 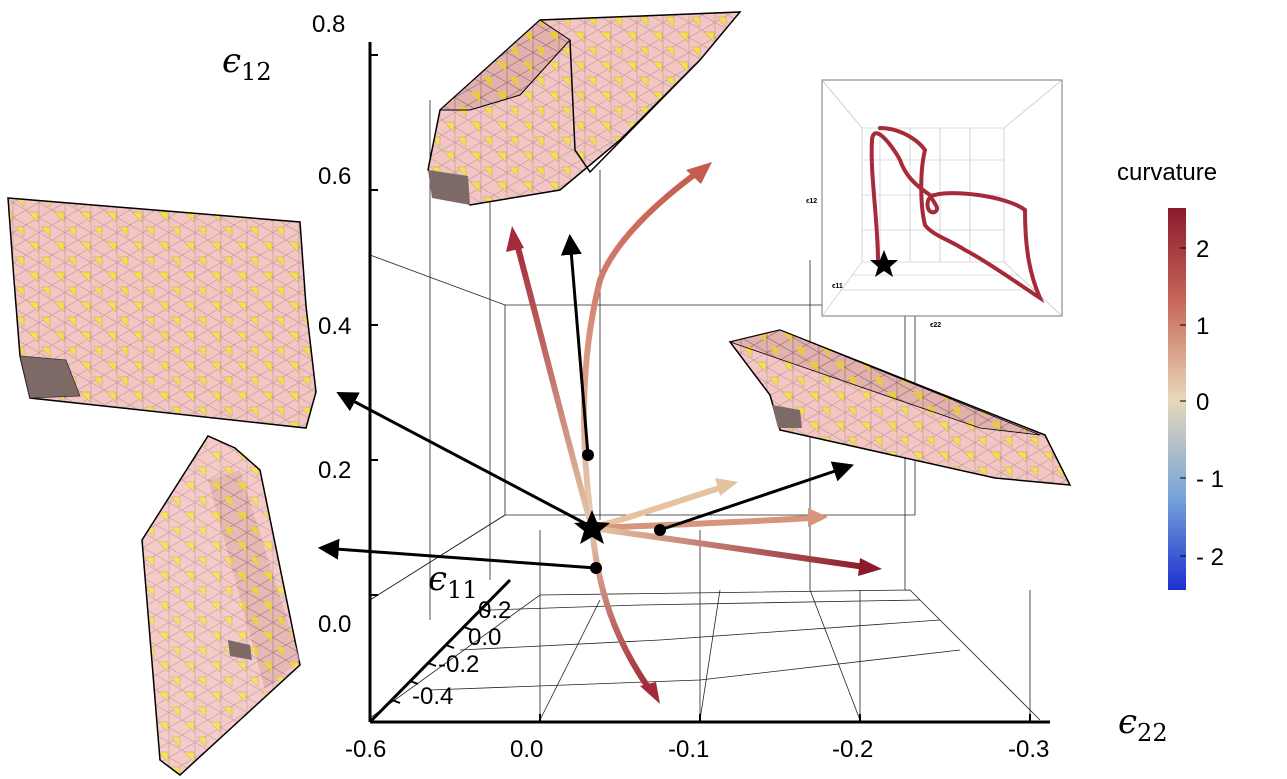 I want to click on trajectory-right-lower, so click(x=728, y=547).